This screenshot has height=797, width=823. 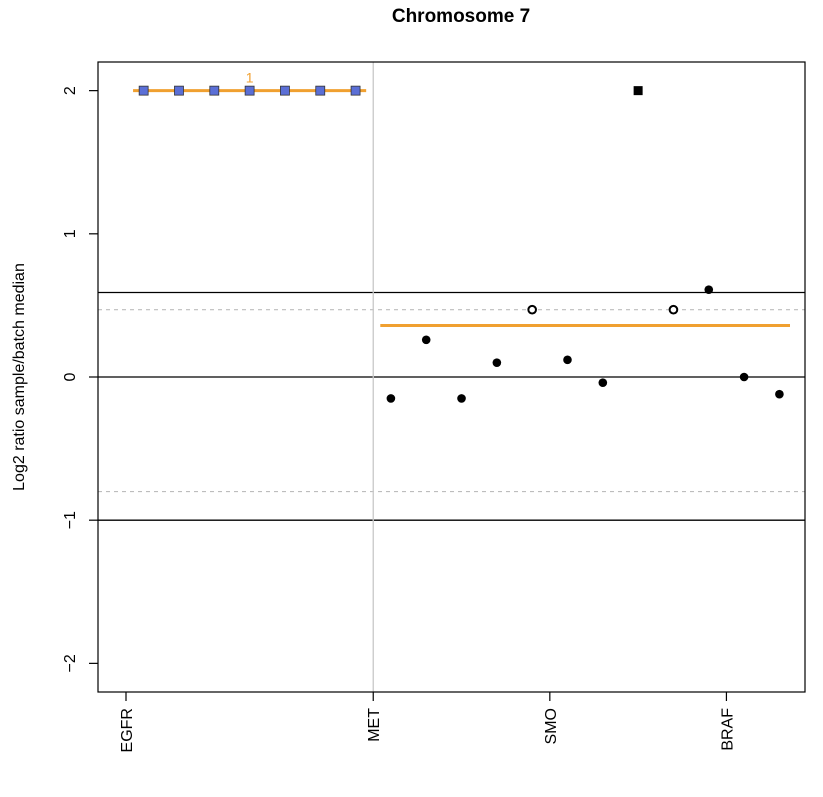 What do you see at coordinates (127, 730) in the screenshot?
I see `gene-label: EGFR` at bounding box center [127, 730].